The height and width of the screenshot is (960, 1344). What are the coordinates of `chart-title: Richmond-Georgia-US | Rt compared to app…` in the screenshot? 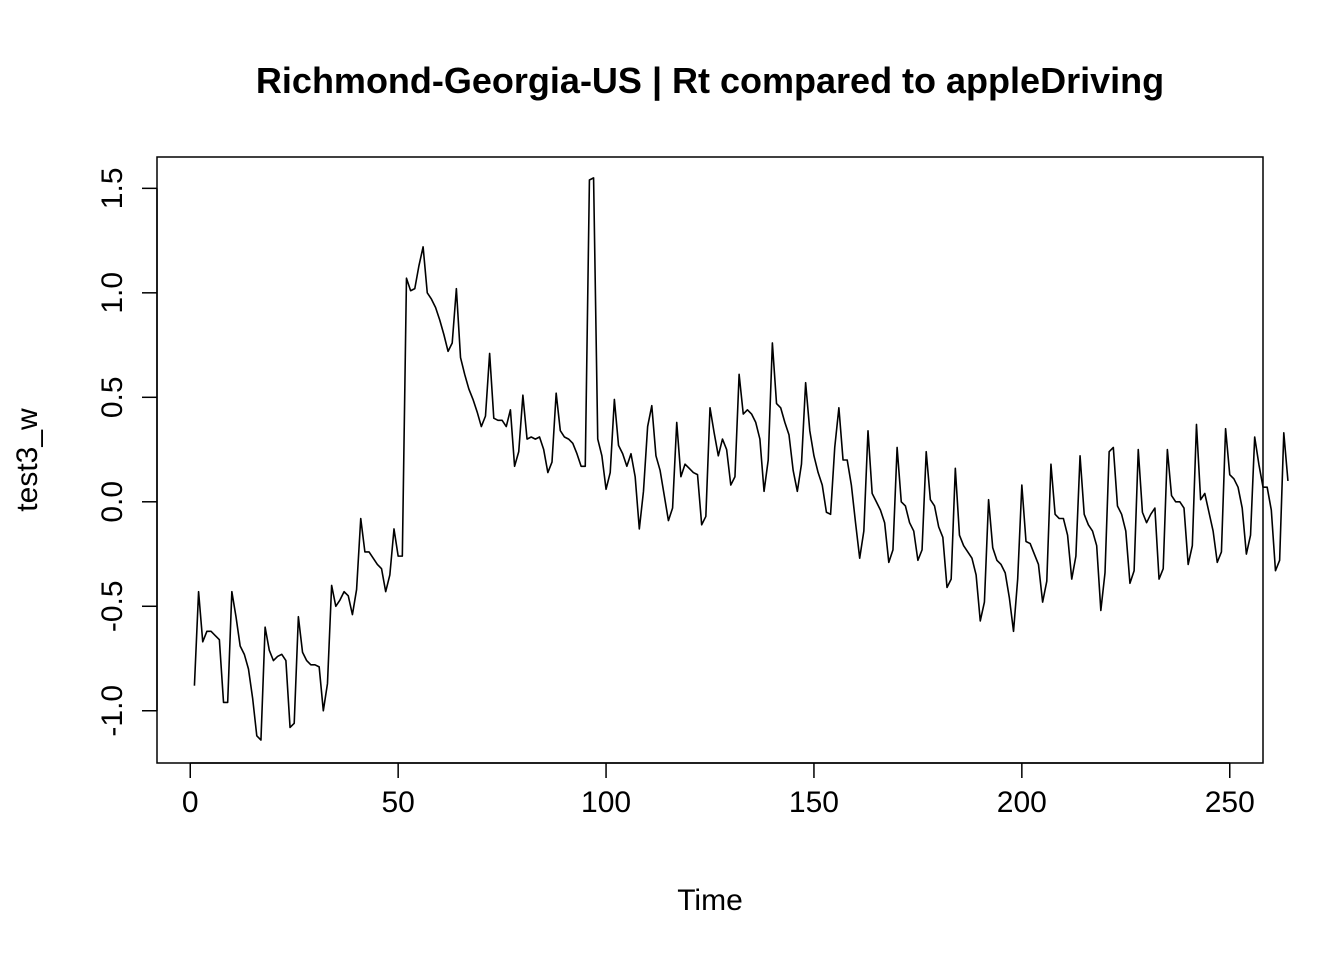 It's located at (710, 81).